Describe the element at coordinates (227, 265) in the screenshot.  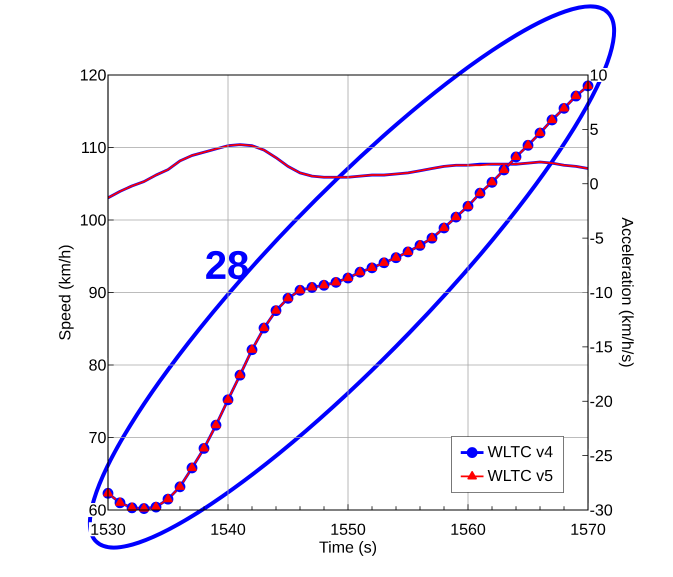
I see `annotation: 28` at that location.